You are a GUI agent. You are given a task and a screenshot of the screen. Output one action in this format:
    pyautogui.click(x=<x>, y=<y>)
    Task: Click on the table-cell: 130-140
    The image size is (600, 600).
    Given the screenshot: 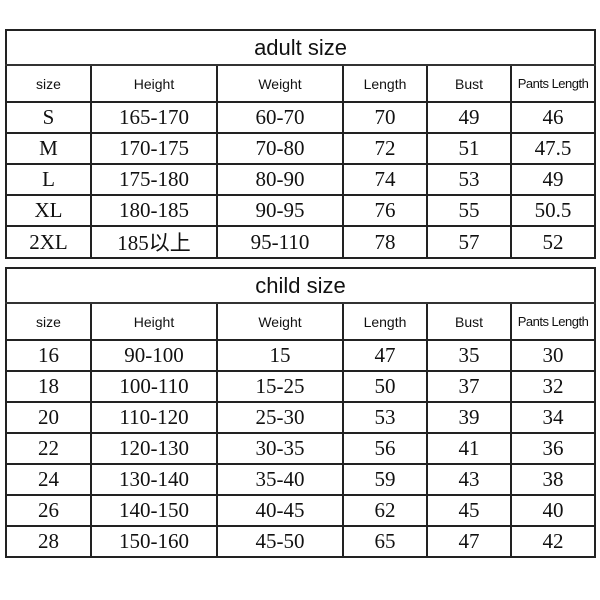 What is the action you would take?
    pyautogui.click(x=154, y=479)
    